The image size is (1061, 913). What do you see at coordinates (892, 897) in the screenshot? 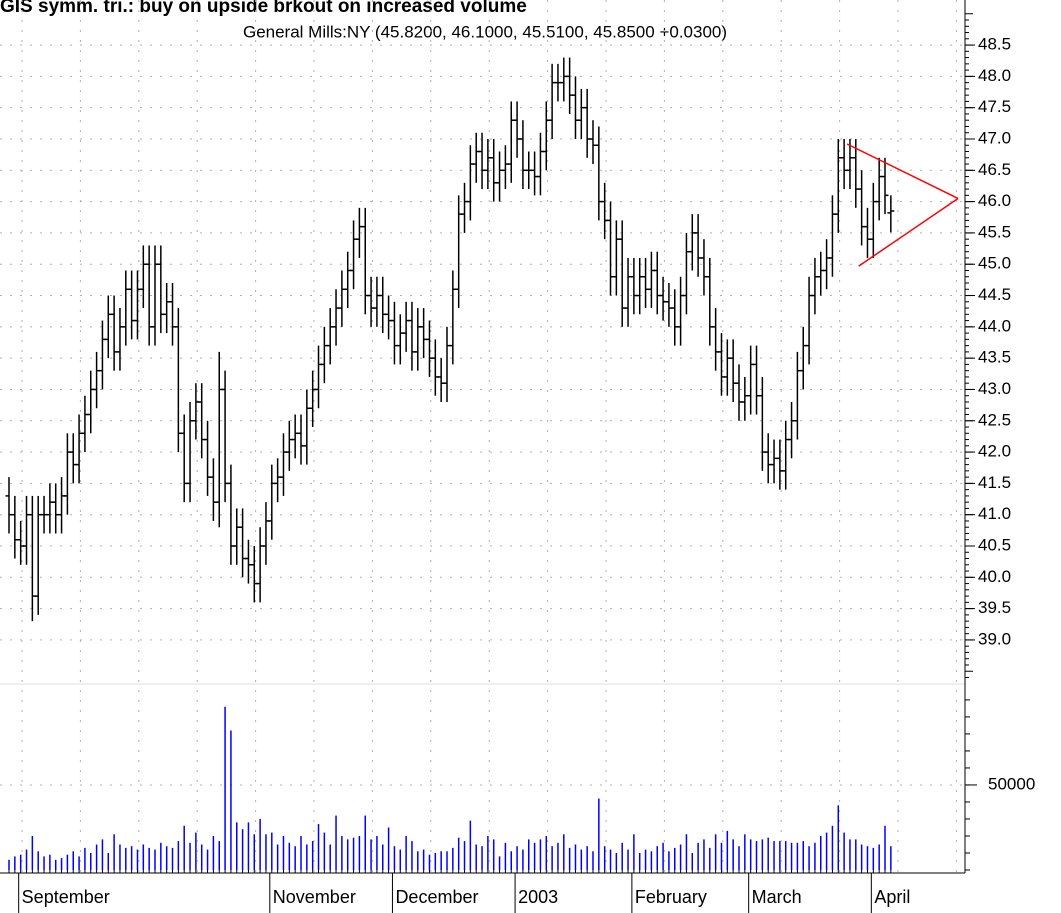
I see `x-tick-label: April` at bounding box center [892, 897].